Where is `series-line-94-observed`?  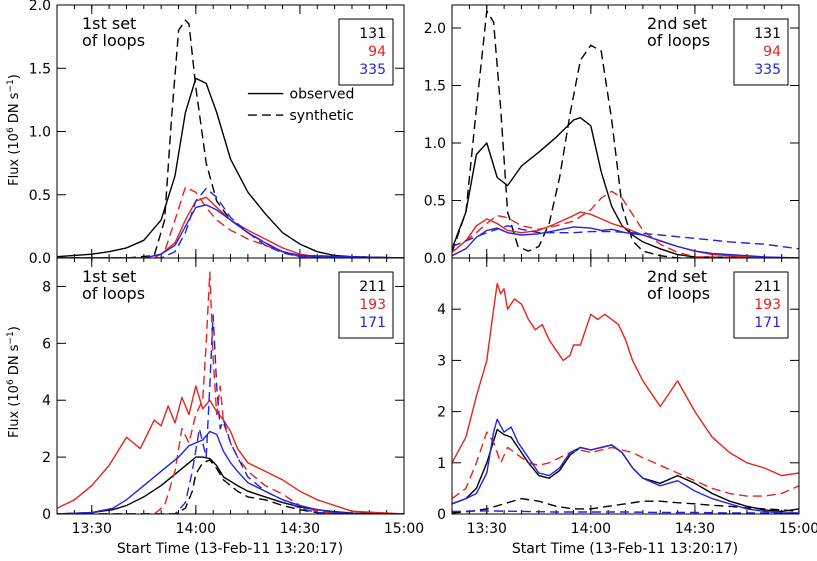 series-line-94-observed is located at coordinates (230, 227).